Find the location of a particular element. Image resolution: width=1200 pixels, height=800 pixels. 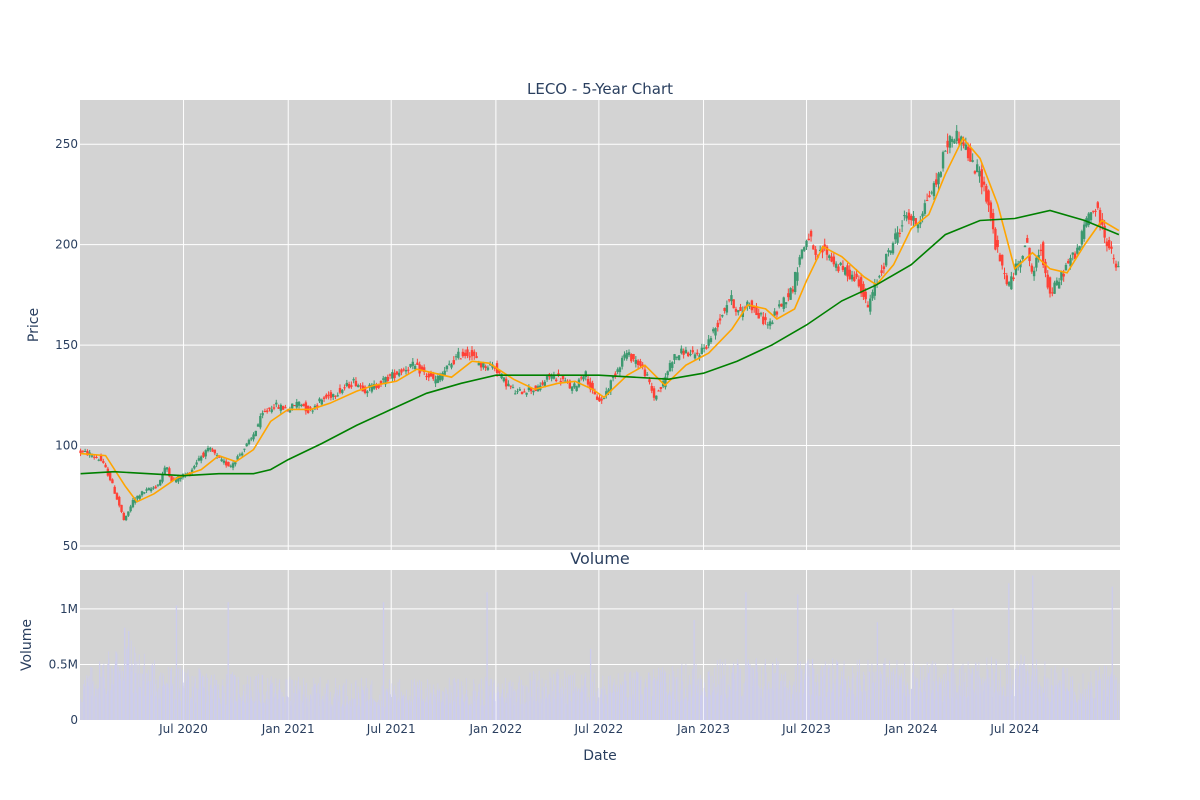

x-tick-label: Jul 2024 is located at coordinates (1014, 729).